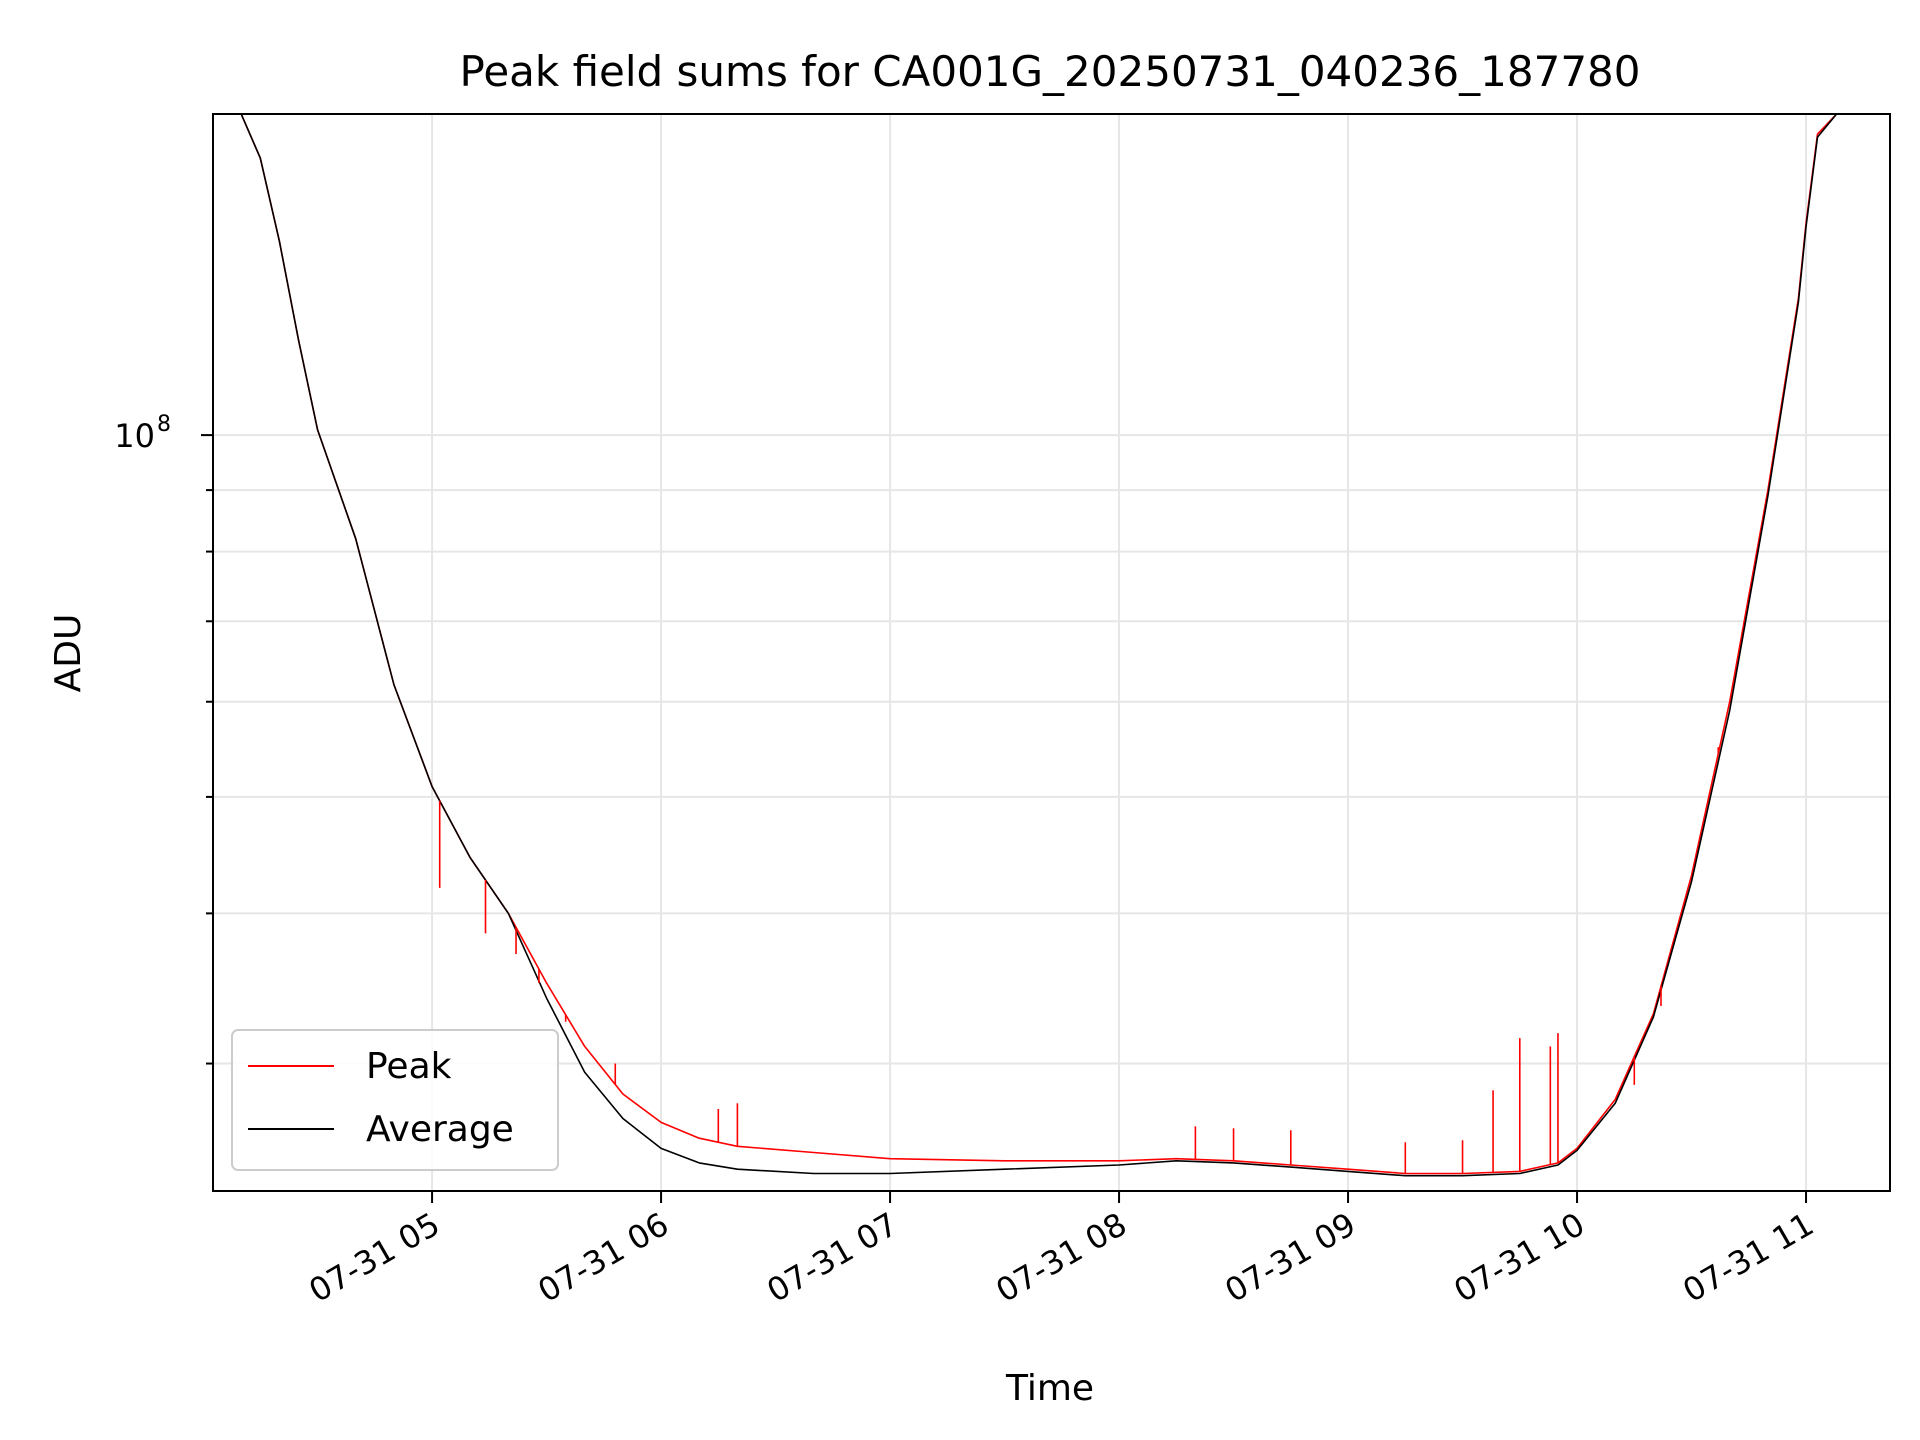  What do you see at coordinates (440, 1129) in the screenshot?
I see `legend-average-label: Average` at bounding box center [440, 1129].